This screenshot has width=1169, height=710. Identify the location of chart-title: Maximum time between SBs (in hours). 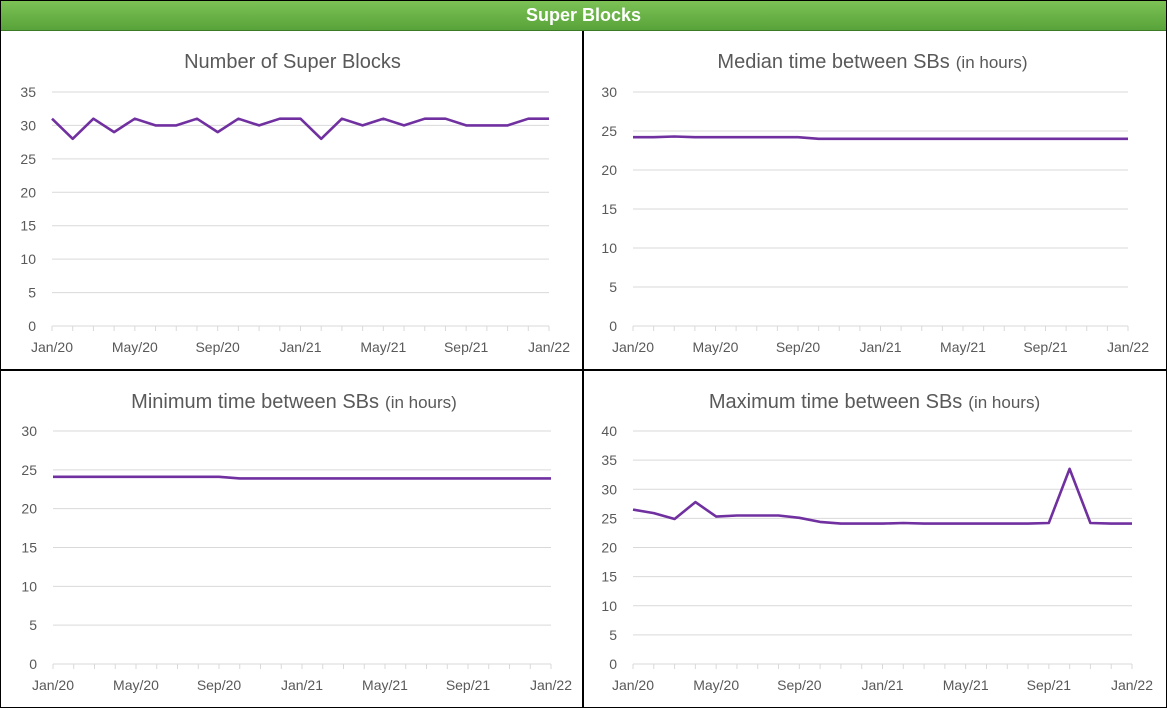
(874, 402).